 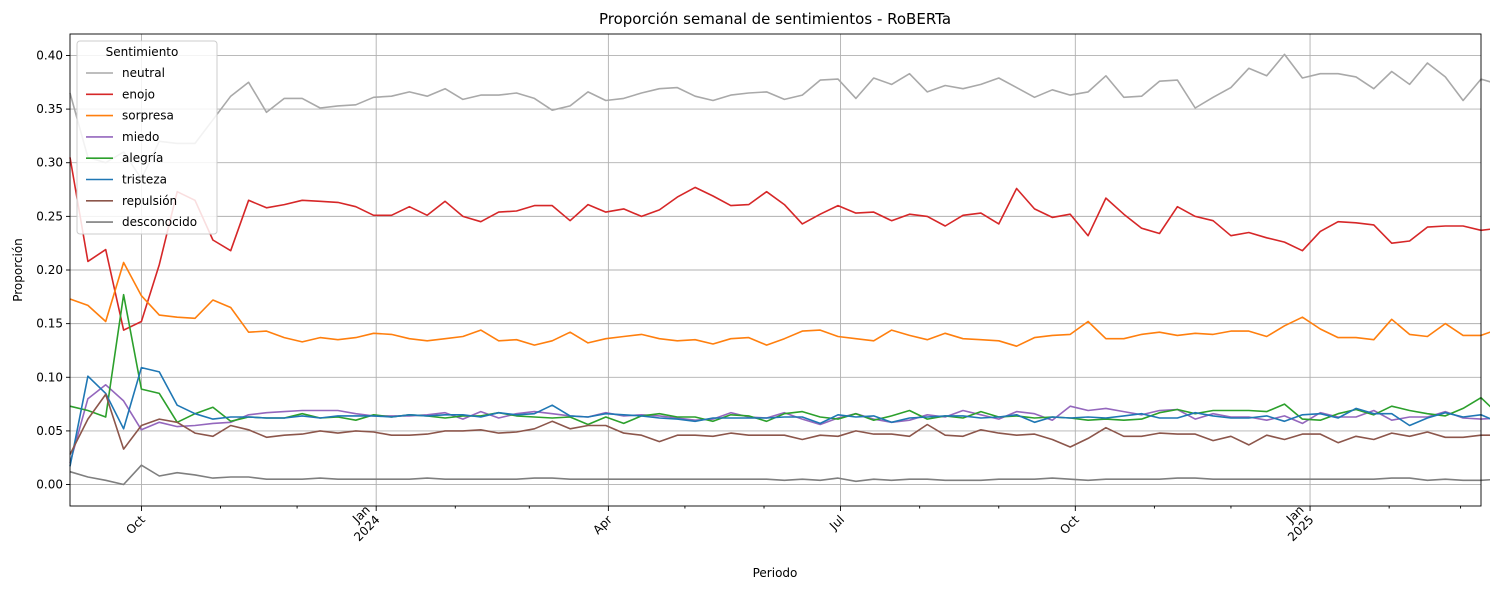 What do you see at coordinates (149, 201) in the screenshot?
I see `legend-label-repulsión: repulsión` at bounding box center [149, 201].